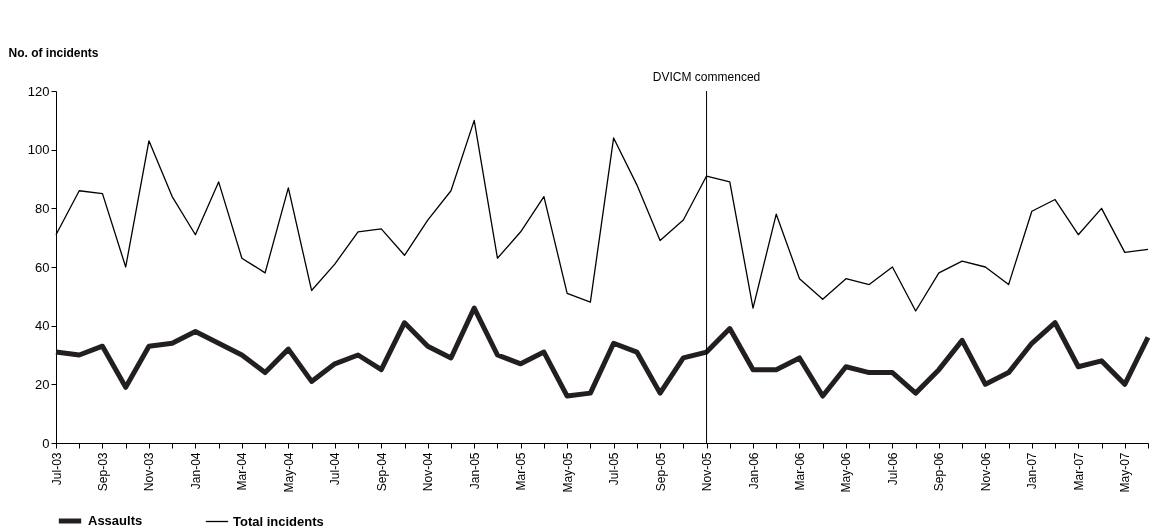 Image resolution: width=1162 pixels, height=530 pixels. What do you see at coordinates (288, 472) in the screenshot?
I see `x-tick-label: May-04` at bounding box center [288, 472].